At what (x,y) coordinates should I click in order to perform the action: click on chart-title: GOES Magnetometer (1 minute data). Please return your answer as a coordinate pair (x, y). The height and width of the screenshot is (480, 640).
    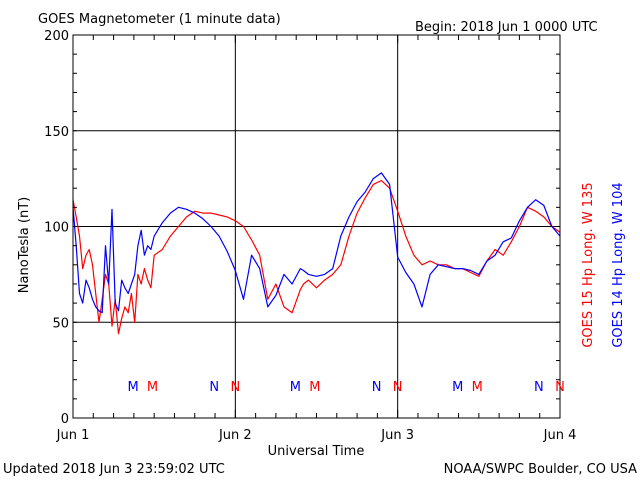
    Looking at the image, I should click on (159, 19).